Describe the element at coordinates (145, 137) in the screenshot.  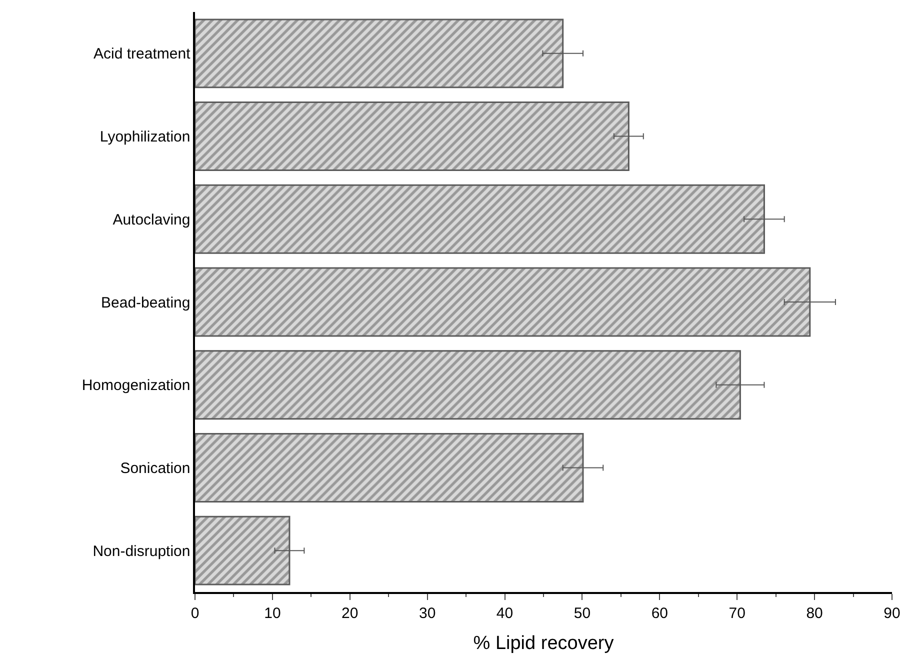
I see `y-tick-label: Lyophilization` at that location.